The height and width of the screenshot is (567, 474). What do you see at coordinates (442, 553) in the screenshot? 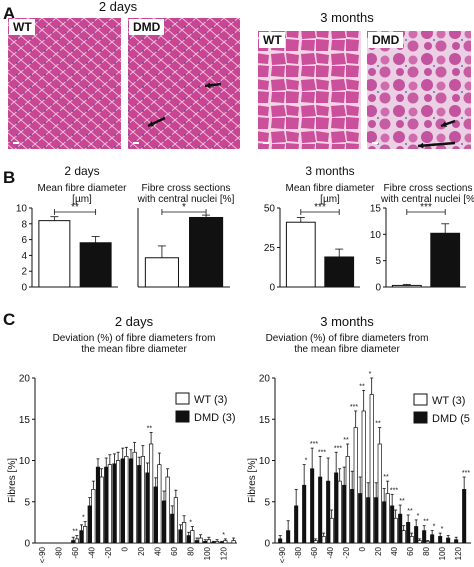
I see `x-tick-label: 100` at bounding box center [442, 553].